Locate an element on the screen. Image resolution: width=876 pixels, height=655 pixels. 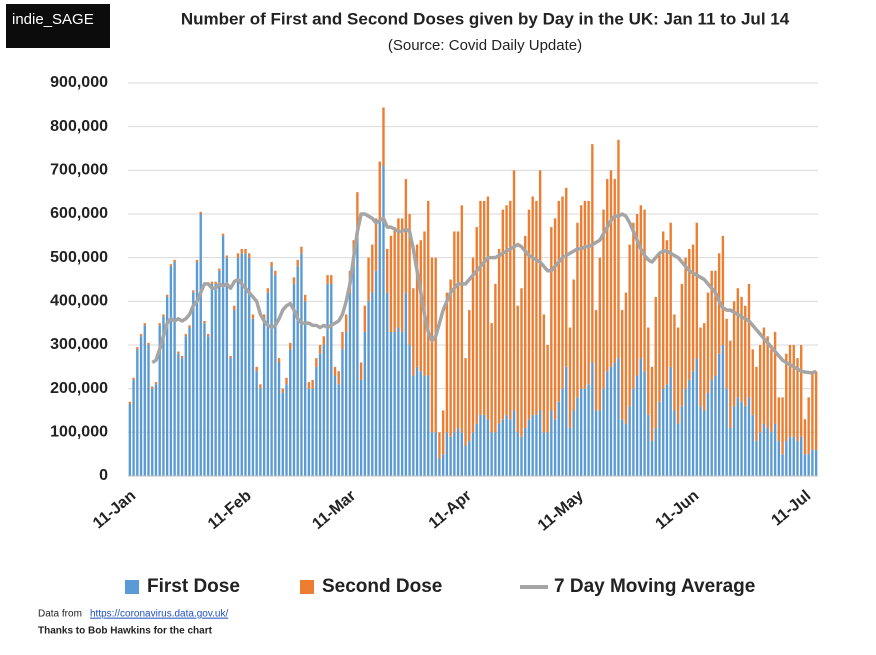
source-url: https://coronavirus.data.gov.uk/ is located at coordinates (159, 614).